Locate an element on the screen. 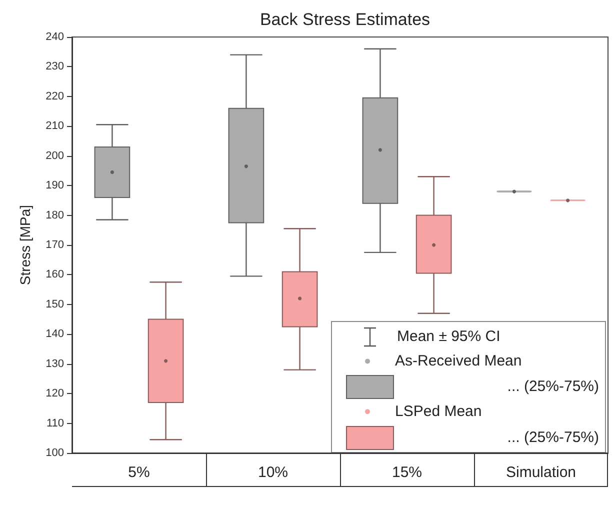 The image size is (613, 510). y-tick-label: 210 is located at coordinates (55, 126).